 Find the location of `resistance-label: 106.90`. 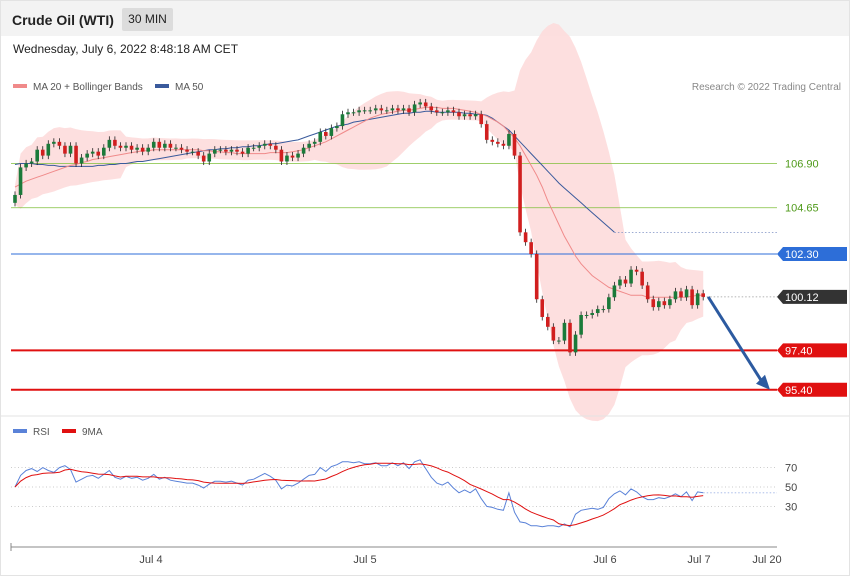

resistance-label: 106.90 is located at coordinates (802, 164).